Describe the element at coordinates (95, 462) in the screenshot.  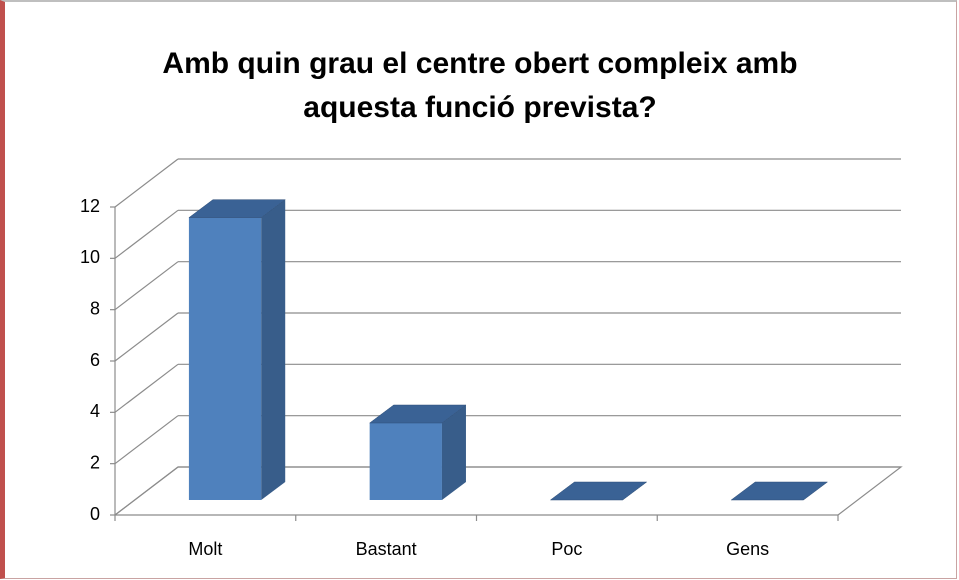
I see `y-tick-label: 2` at that location.